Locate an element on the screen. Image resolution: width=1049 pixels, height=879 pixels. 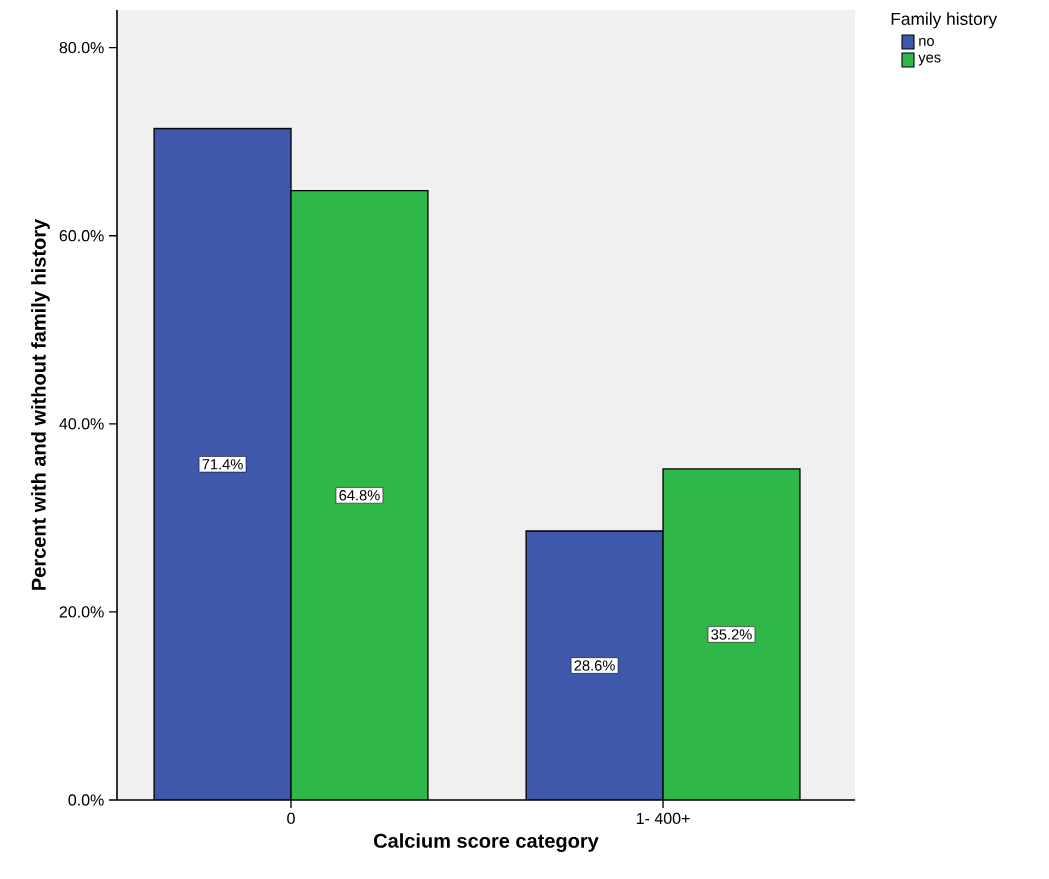
data-label: 28.6% is located at coordinates (594, 665).